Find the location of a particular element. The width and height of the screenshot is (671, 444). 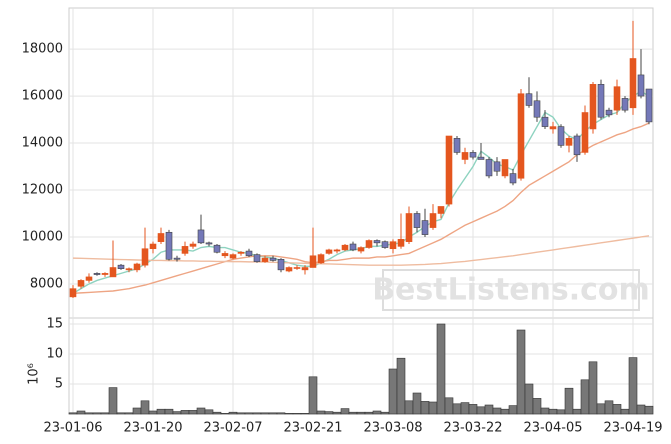

y-tick-label: 12000 is located at coordinates (42, 190).